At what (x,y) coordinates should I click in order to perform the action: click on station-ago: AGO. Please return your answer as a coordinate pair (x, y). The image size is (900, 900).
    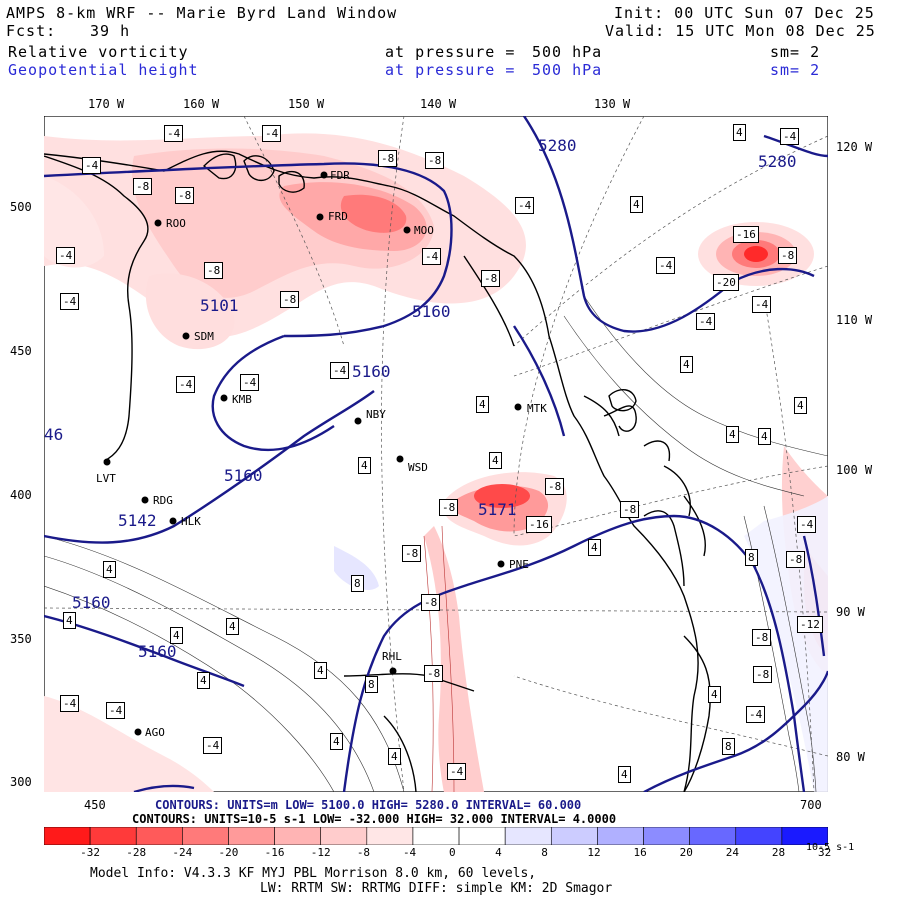
    Looking at the image, I should click on (155, 732).